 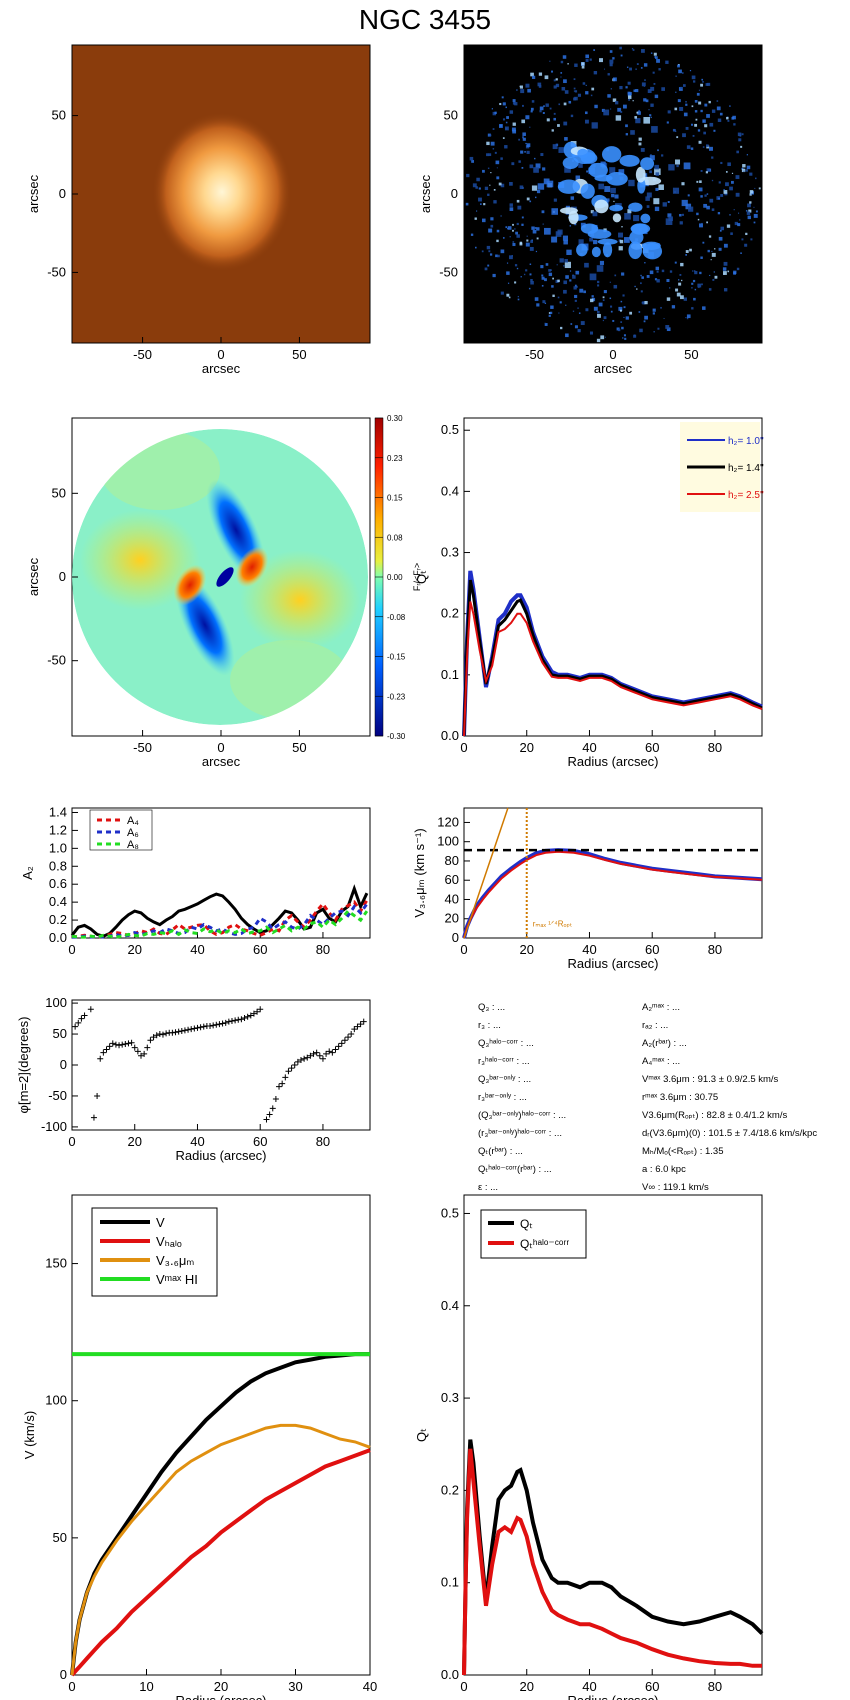 What do you see at coordinates (527, 949) in the screenshot?
I see `x-tick-label: 20` at bounding box center [527, 949].